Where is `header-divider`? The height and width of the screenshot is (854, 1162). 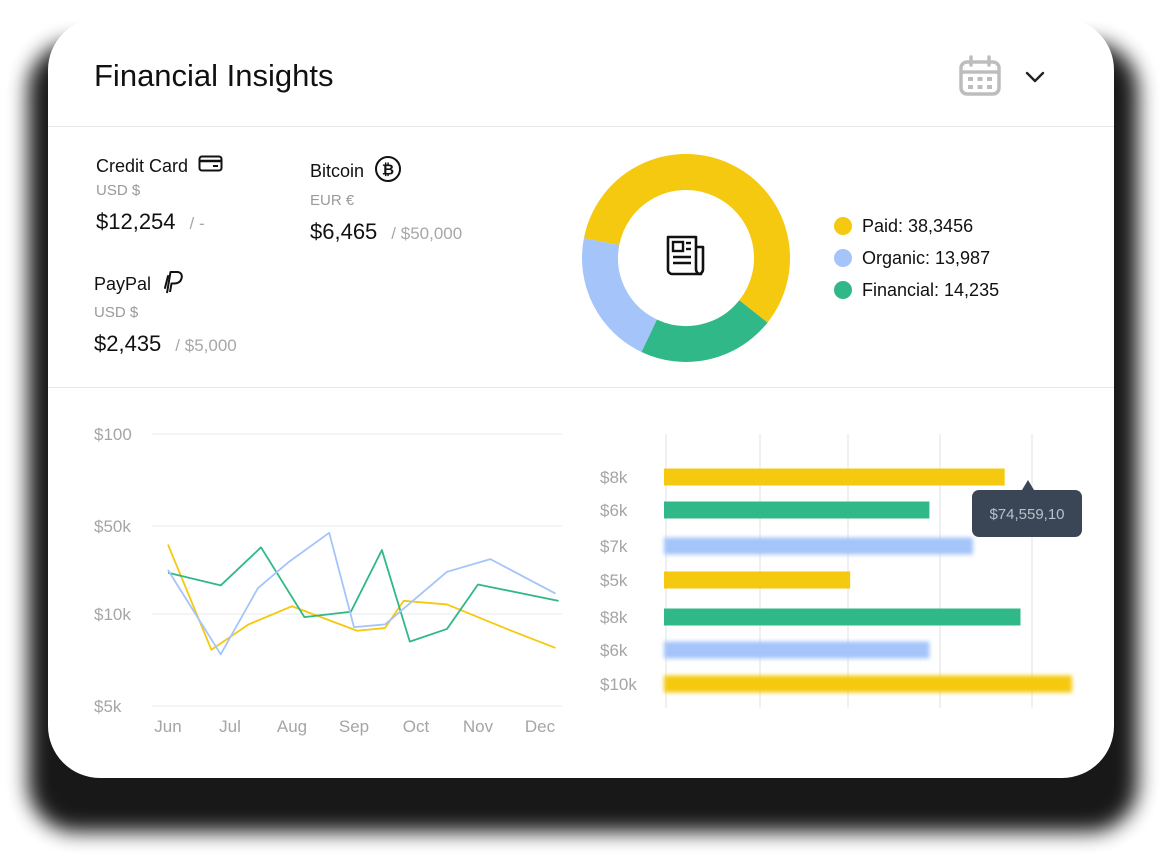 header-divider is located at coordinates (581, 126).